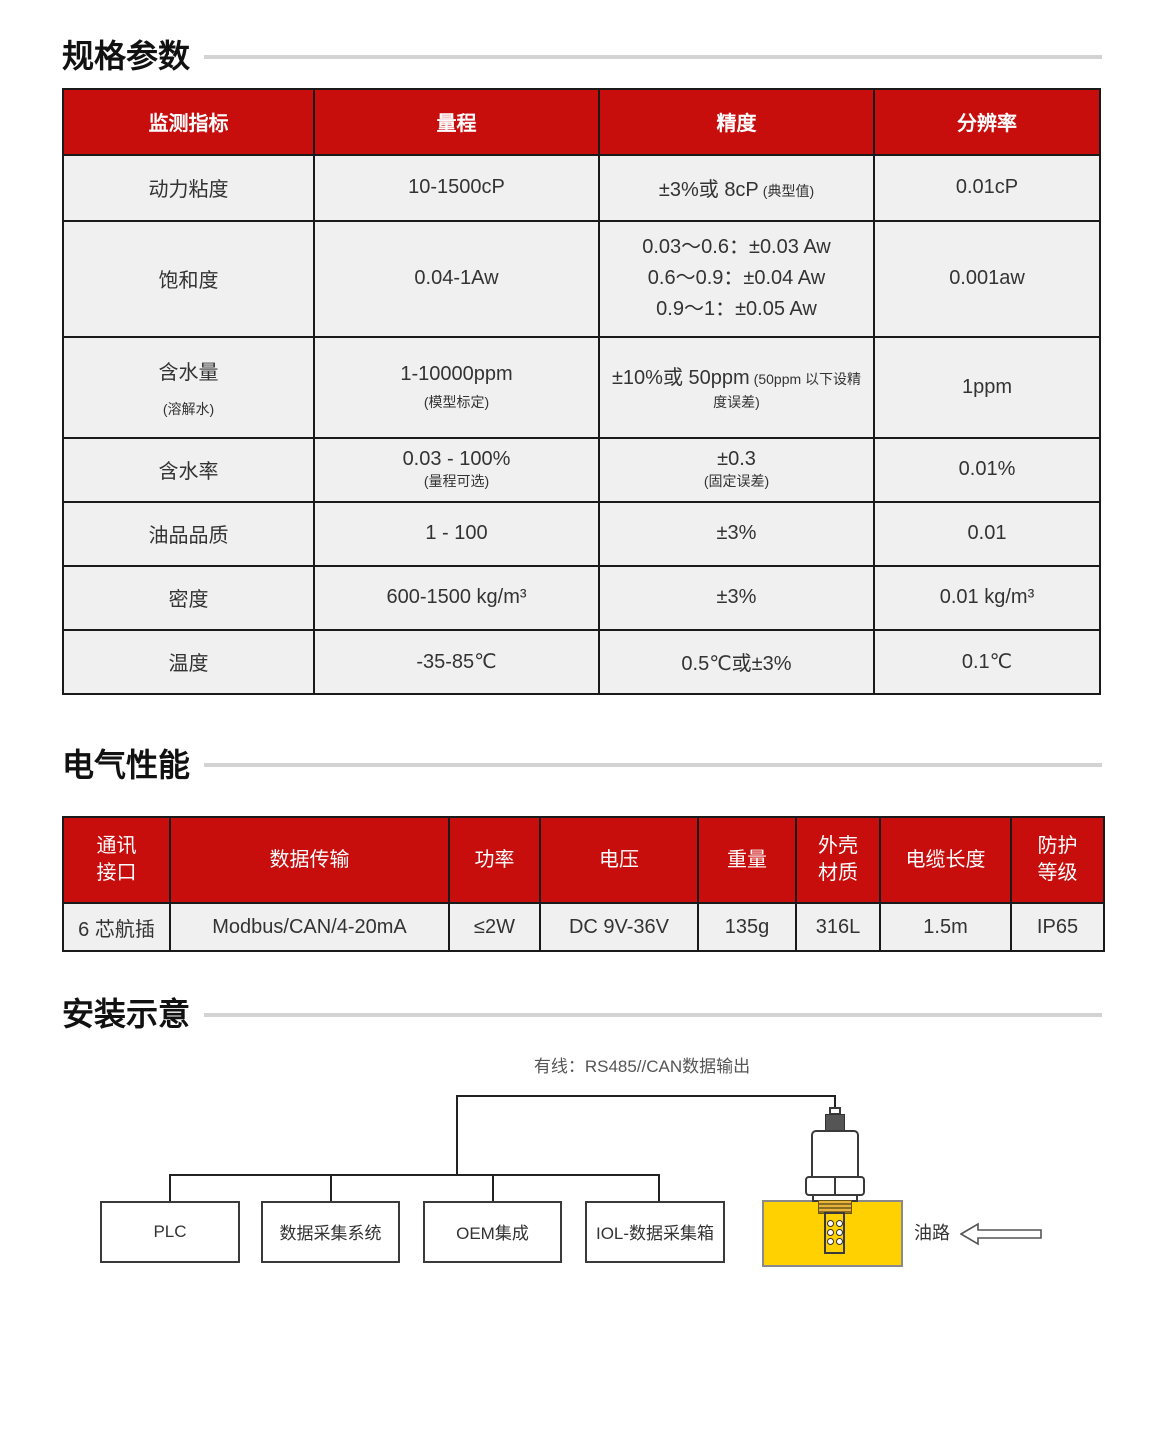 The height and width of the screenshot is (1453, 1159). Describe the element at coordinates (188, 372) in the screenshot. I see `indicator-value: 含水量` at that location.